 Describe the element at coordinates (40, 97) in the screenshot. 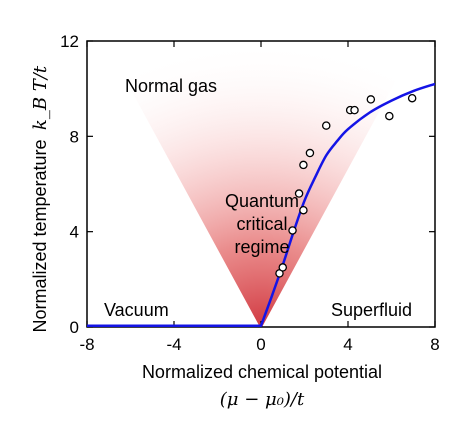

I see `y-axis-math-label: k_B T/t` at that location.